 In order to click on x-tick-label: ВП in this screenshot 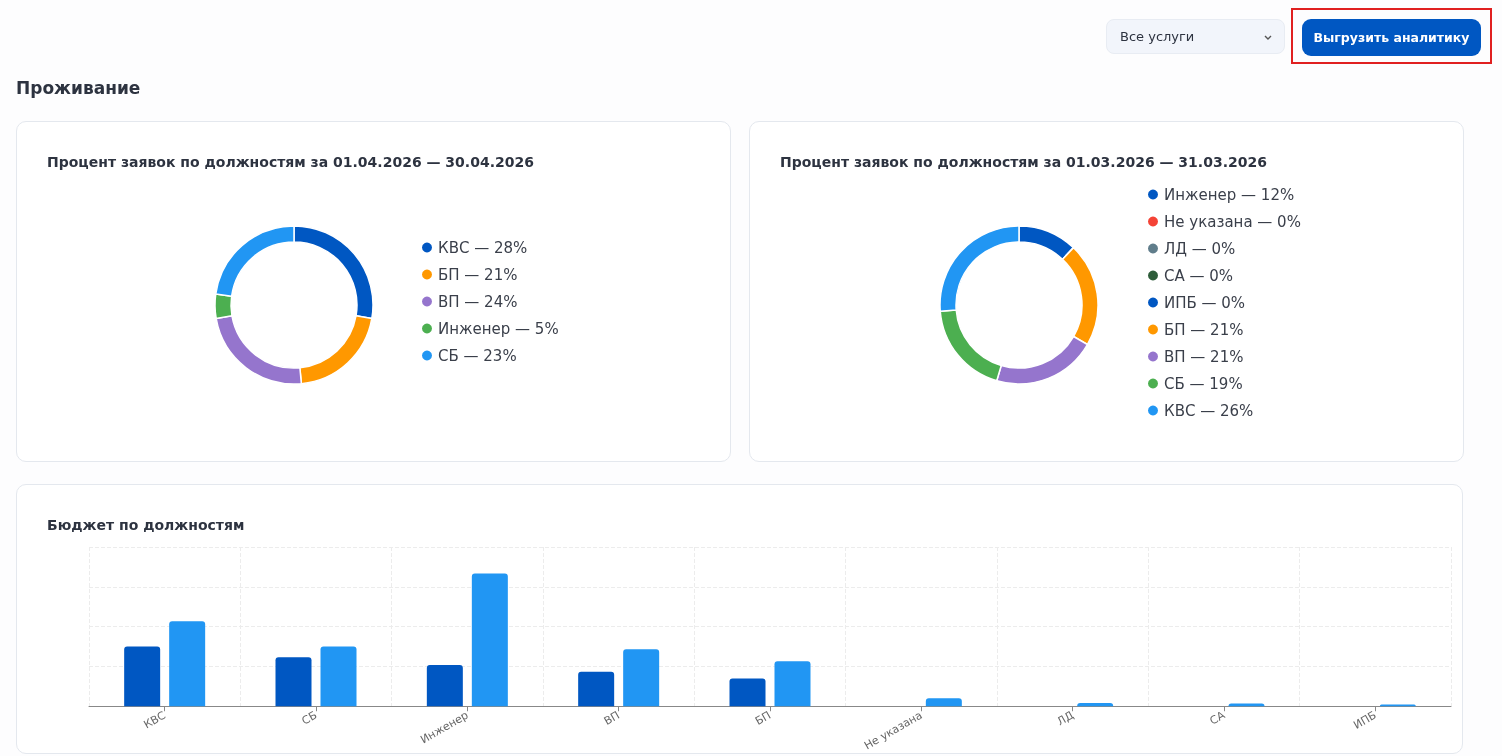, I will do `click(611, 718)`.